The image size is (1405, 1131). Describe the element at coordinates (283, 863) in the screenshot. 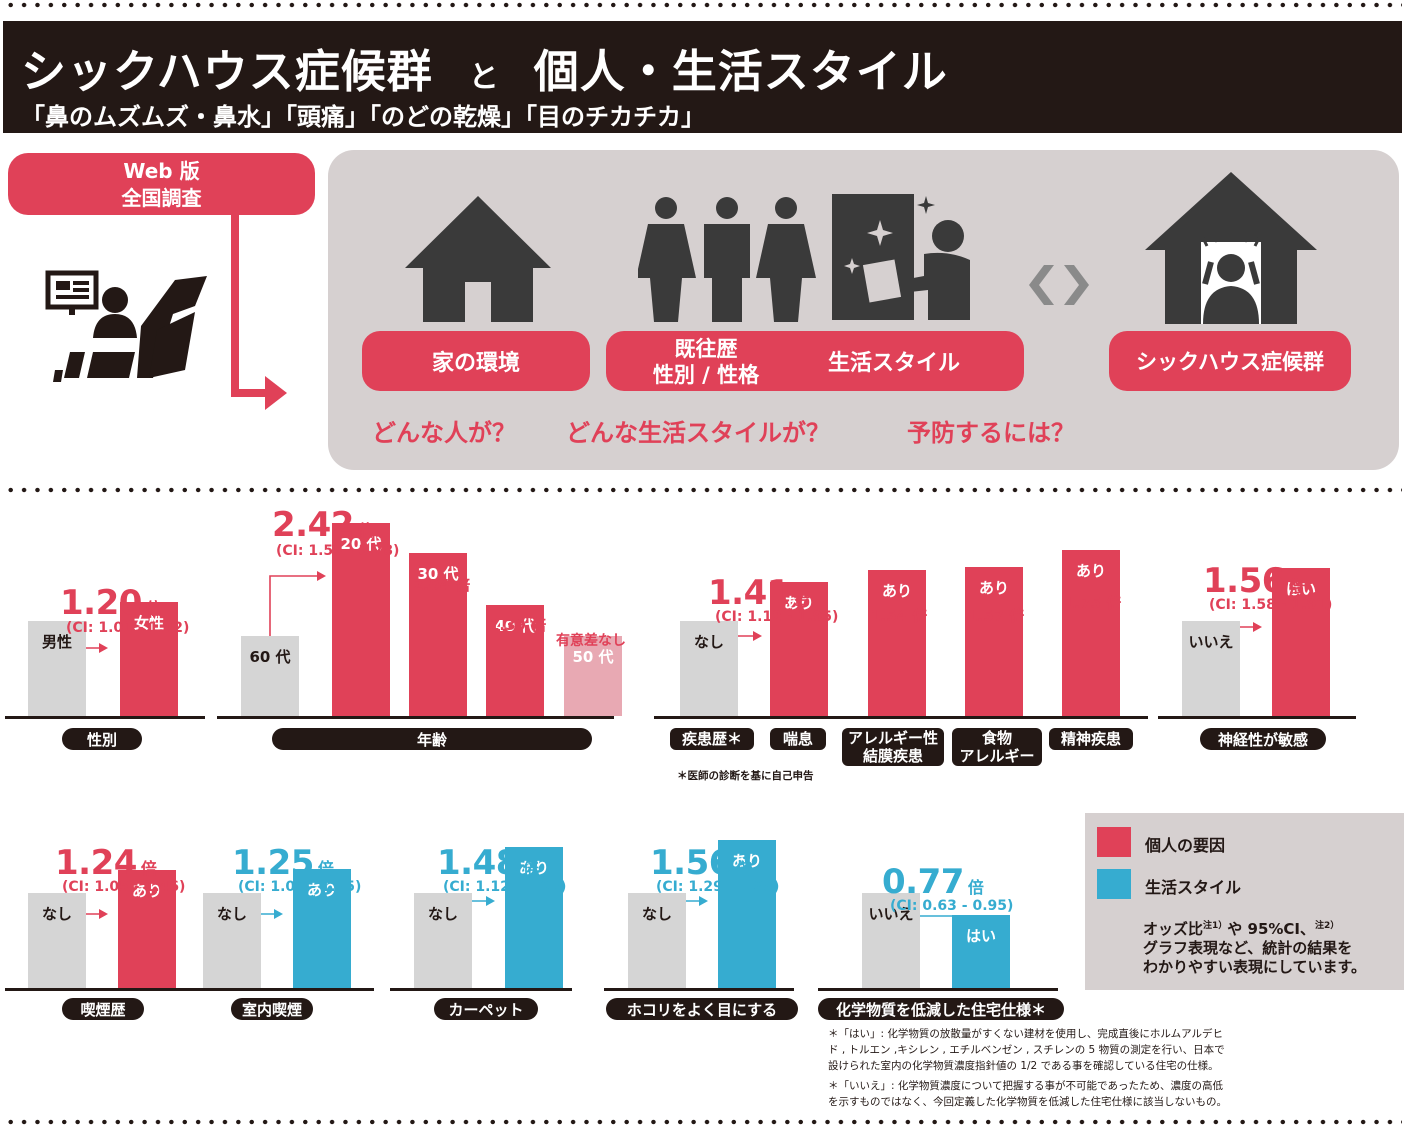

I see `odds-ratio-value: 1.25 倍` at that location.